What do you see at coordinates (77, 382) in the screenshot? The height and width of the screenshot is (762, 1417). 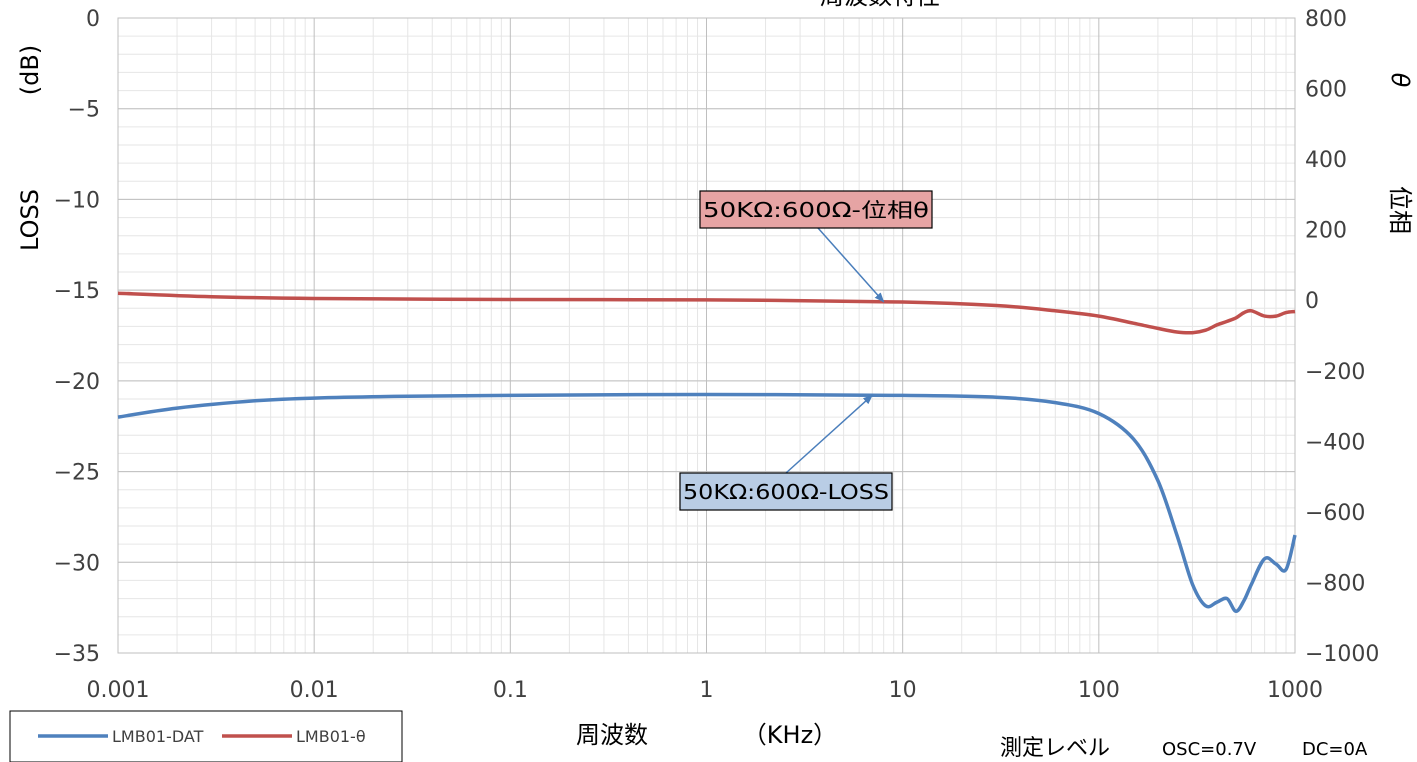 I see `y-left-tick-label: −20` at bounding box center [77, 382].